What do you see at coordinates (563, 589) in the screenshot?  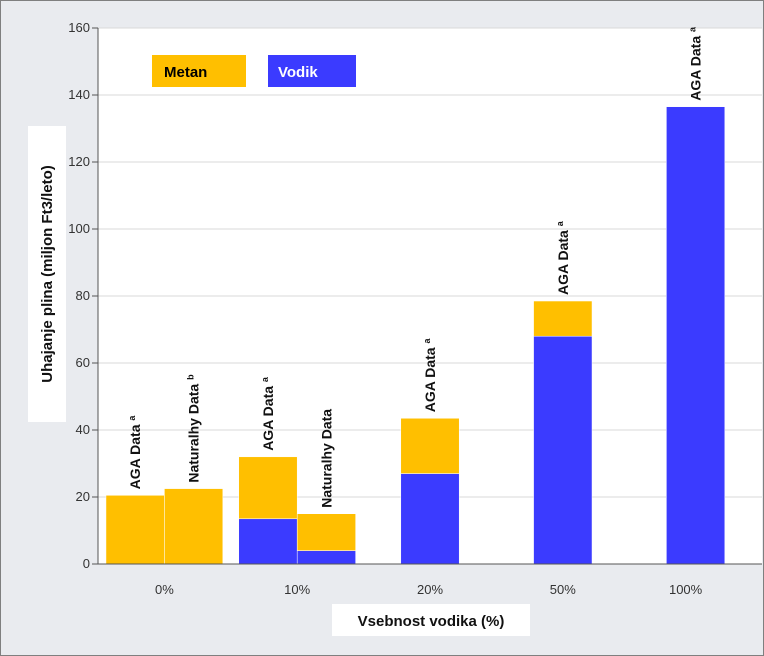 I see `x-tick-label: 50%` at bounding box center [563, 589].